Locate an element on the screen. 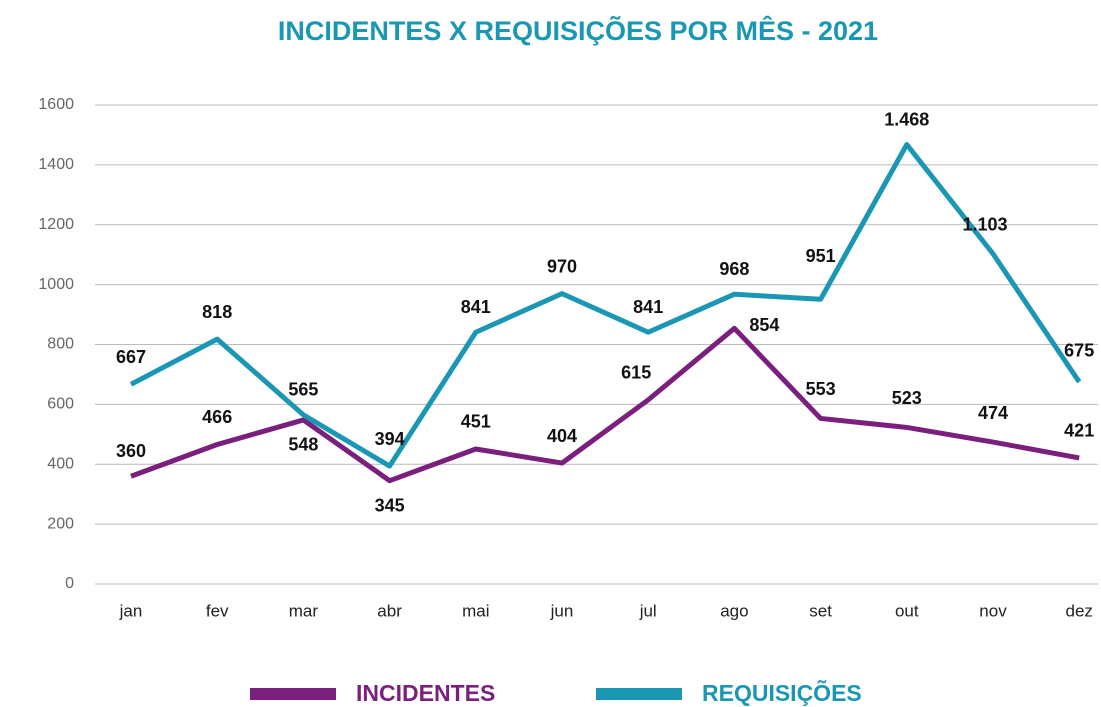 The image size is (1101, 707). y-tick-label: 400 is located at coordinates (60, 463).